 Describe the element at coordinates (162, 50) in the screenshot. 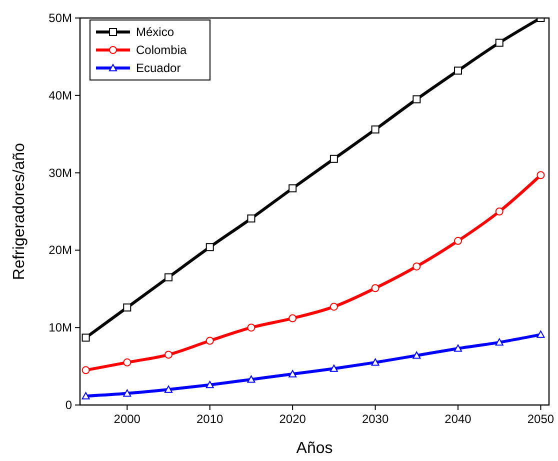

I see `legend-label: Colombia` at that location.